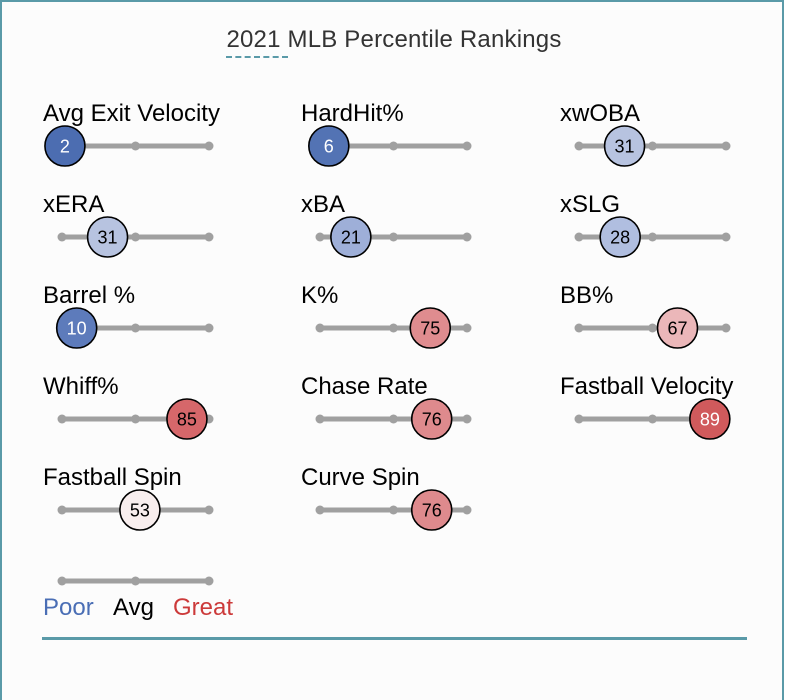 This screenshot has height=700, width=788. I want to click on percentile-value: 10, so click(77, 329).